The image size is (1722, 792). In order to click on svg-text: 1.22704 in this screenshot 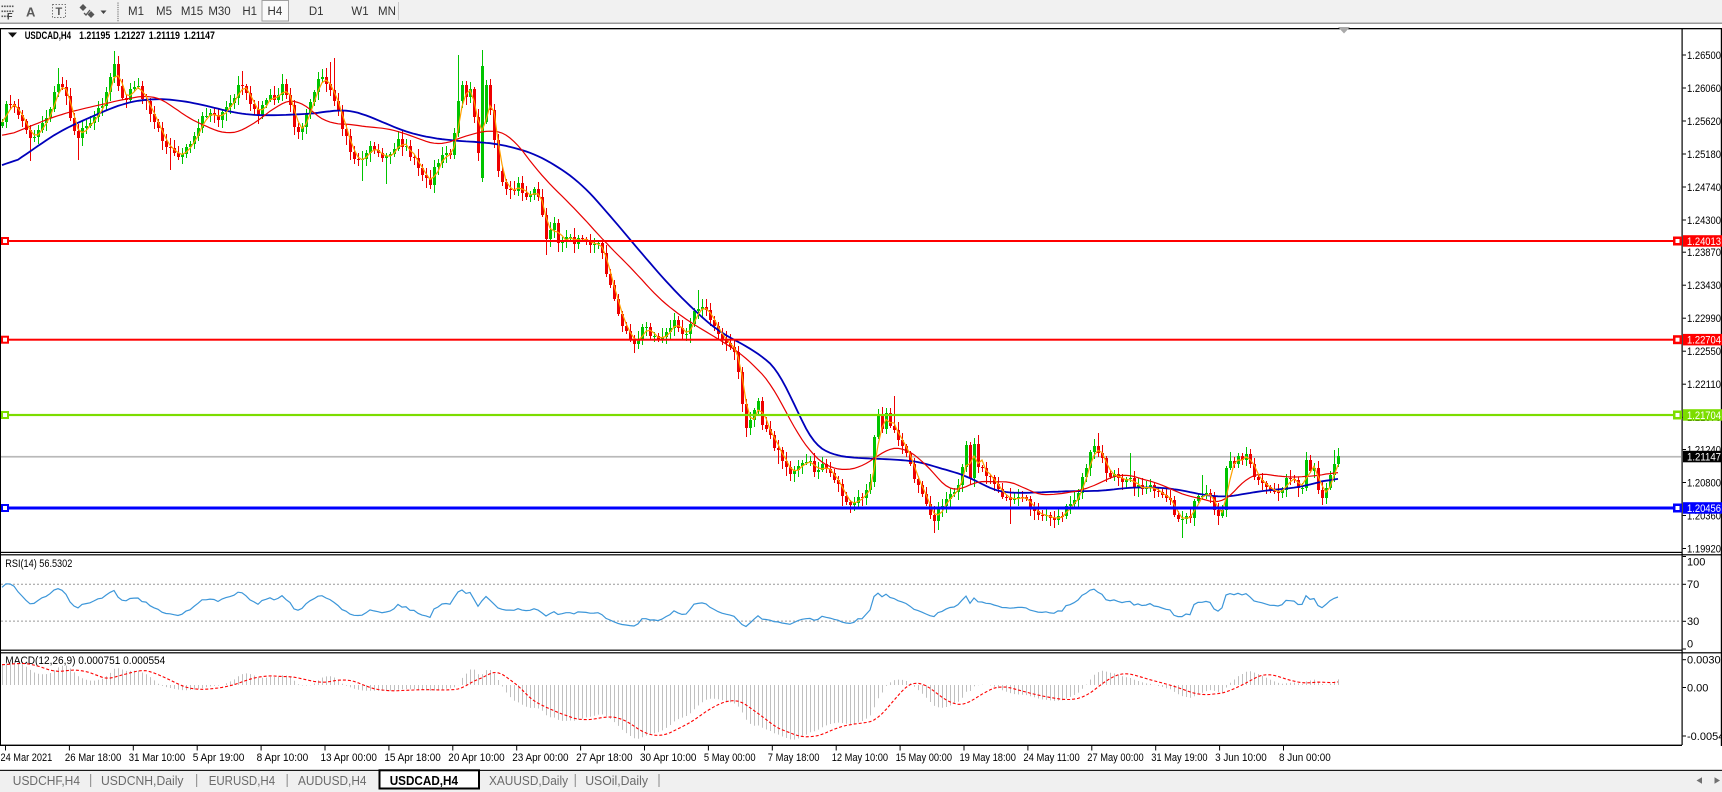, I will do `click(1704, 341)`.